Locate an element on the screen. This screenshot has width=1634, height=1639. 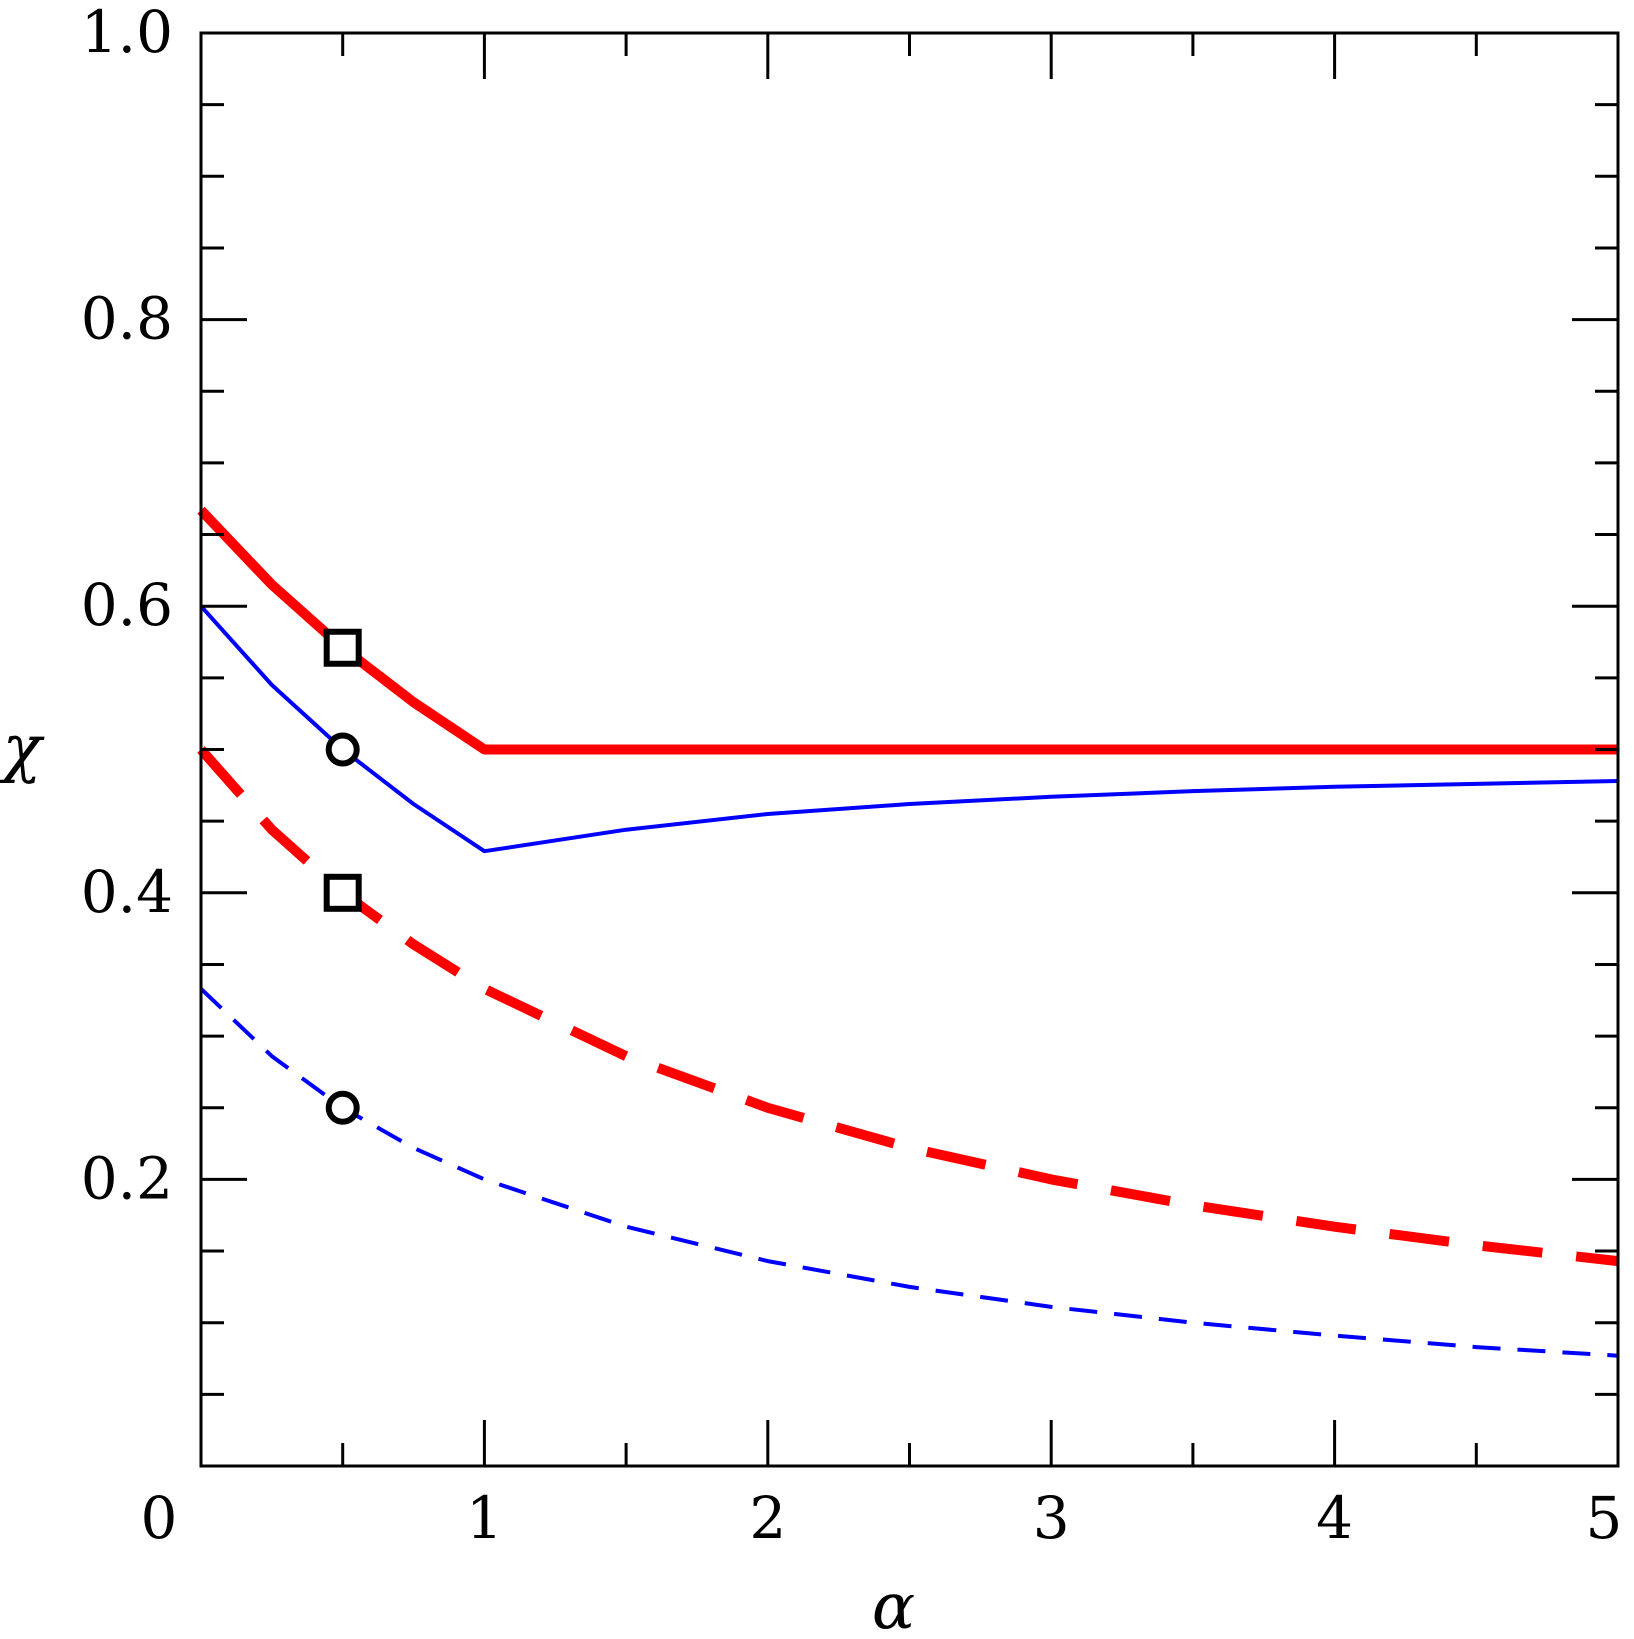
x-tick-label: 2 is located at coordinates (767, 1518).